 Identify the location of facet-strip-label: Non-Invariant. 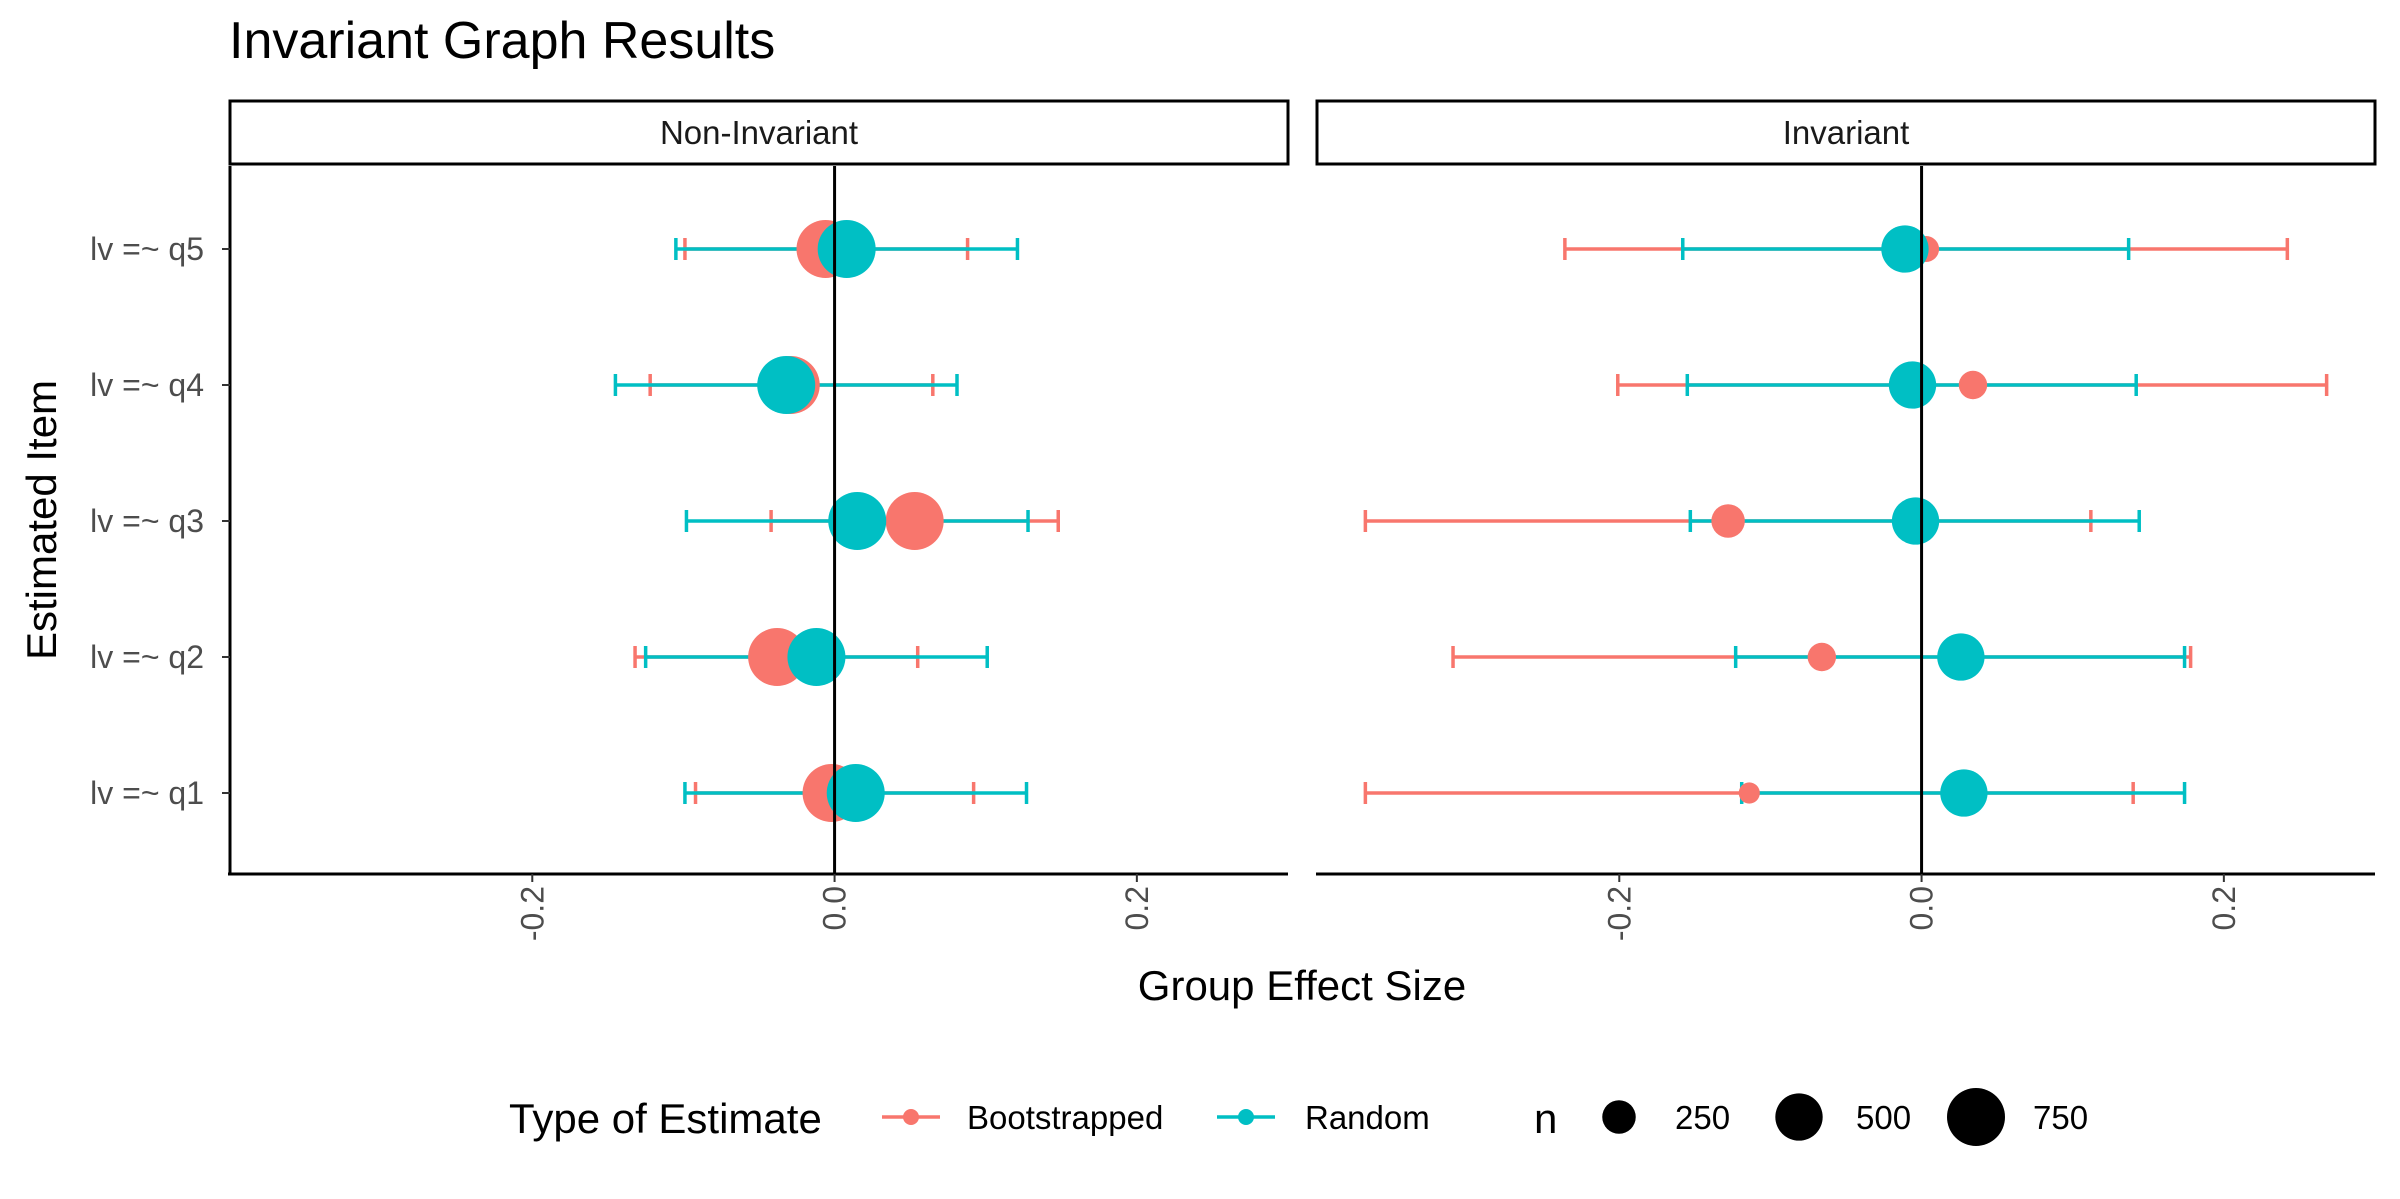
(759, 132).